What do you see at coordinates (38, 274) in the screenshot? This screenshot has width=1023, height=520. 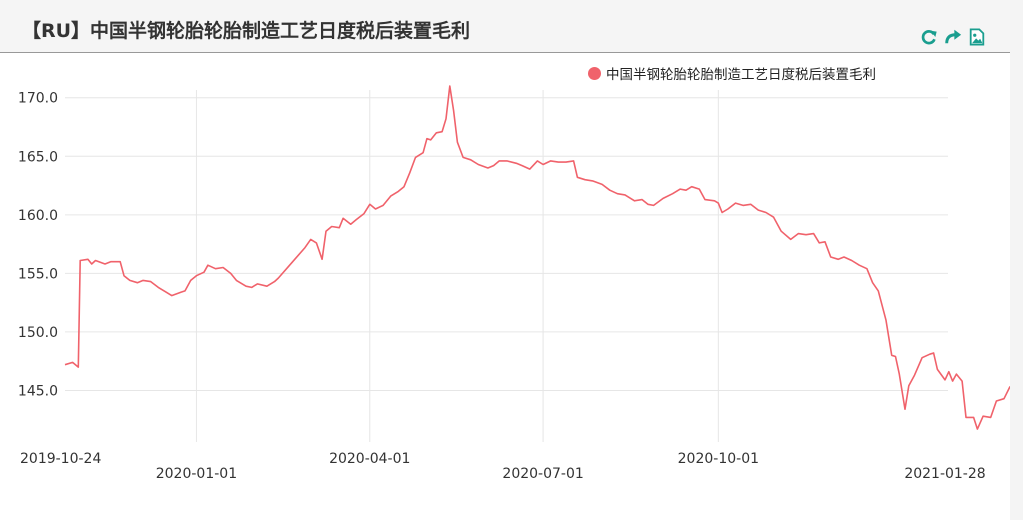 I see `y-tick-label: 155.0` at bounding box center [38, 274].